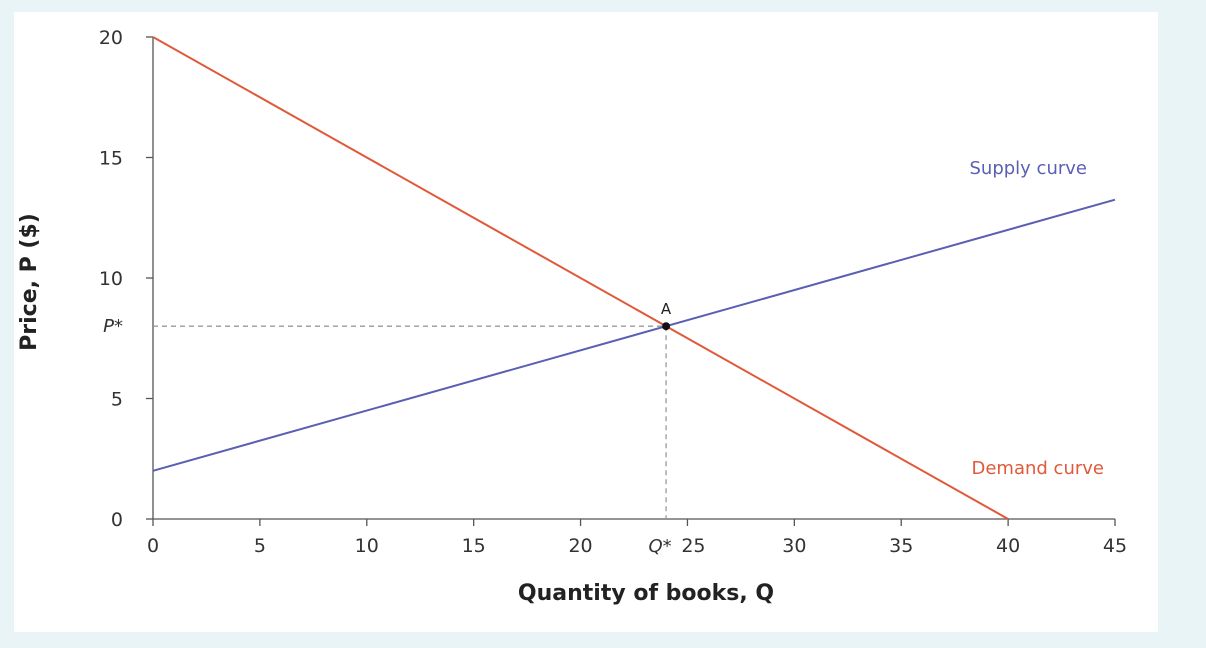 This screenshot has height=648, width=1206. I want to click on p-star-label: P*, so click(113, 326).